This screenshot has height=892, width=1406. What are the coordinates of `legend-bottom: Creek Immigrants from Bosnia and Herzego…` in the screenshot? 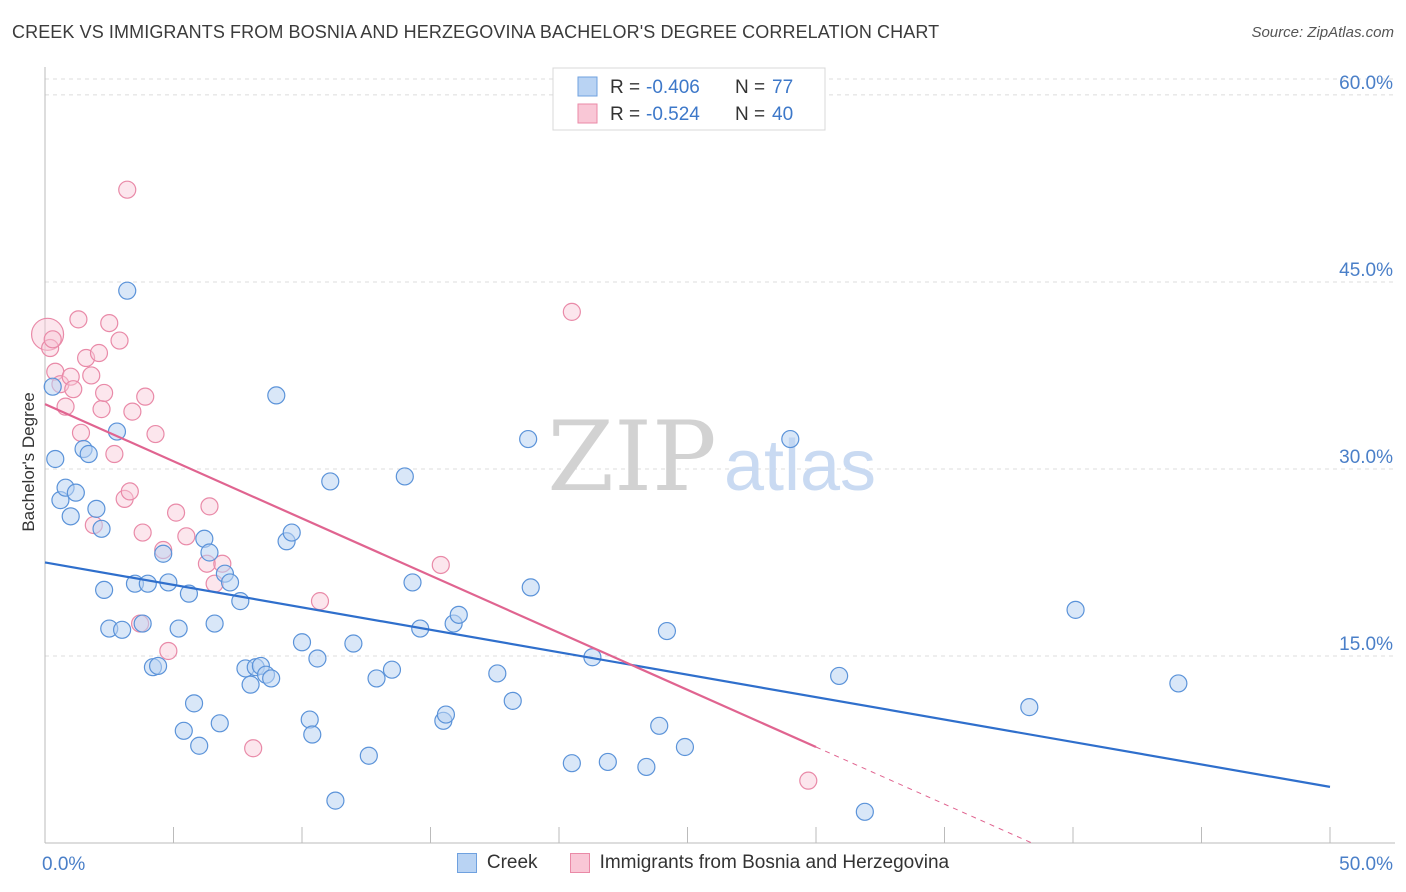 It's located at (703, 863).